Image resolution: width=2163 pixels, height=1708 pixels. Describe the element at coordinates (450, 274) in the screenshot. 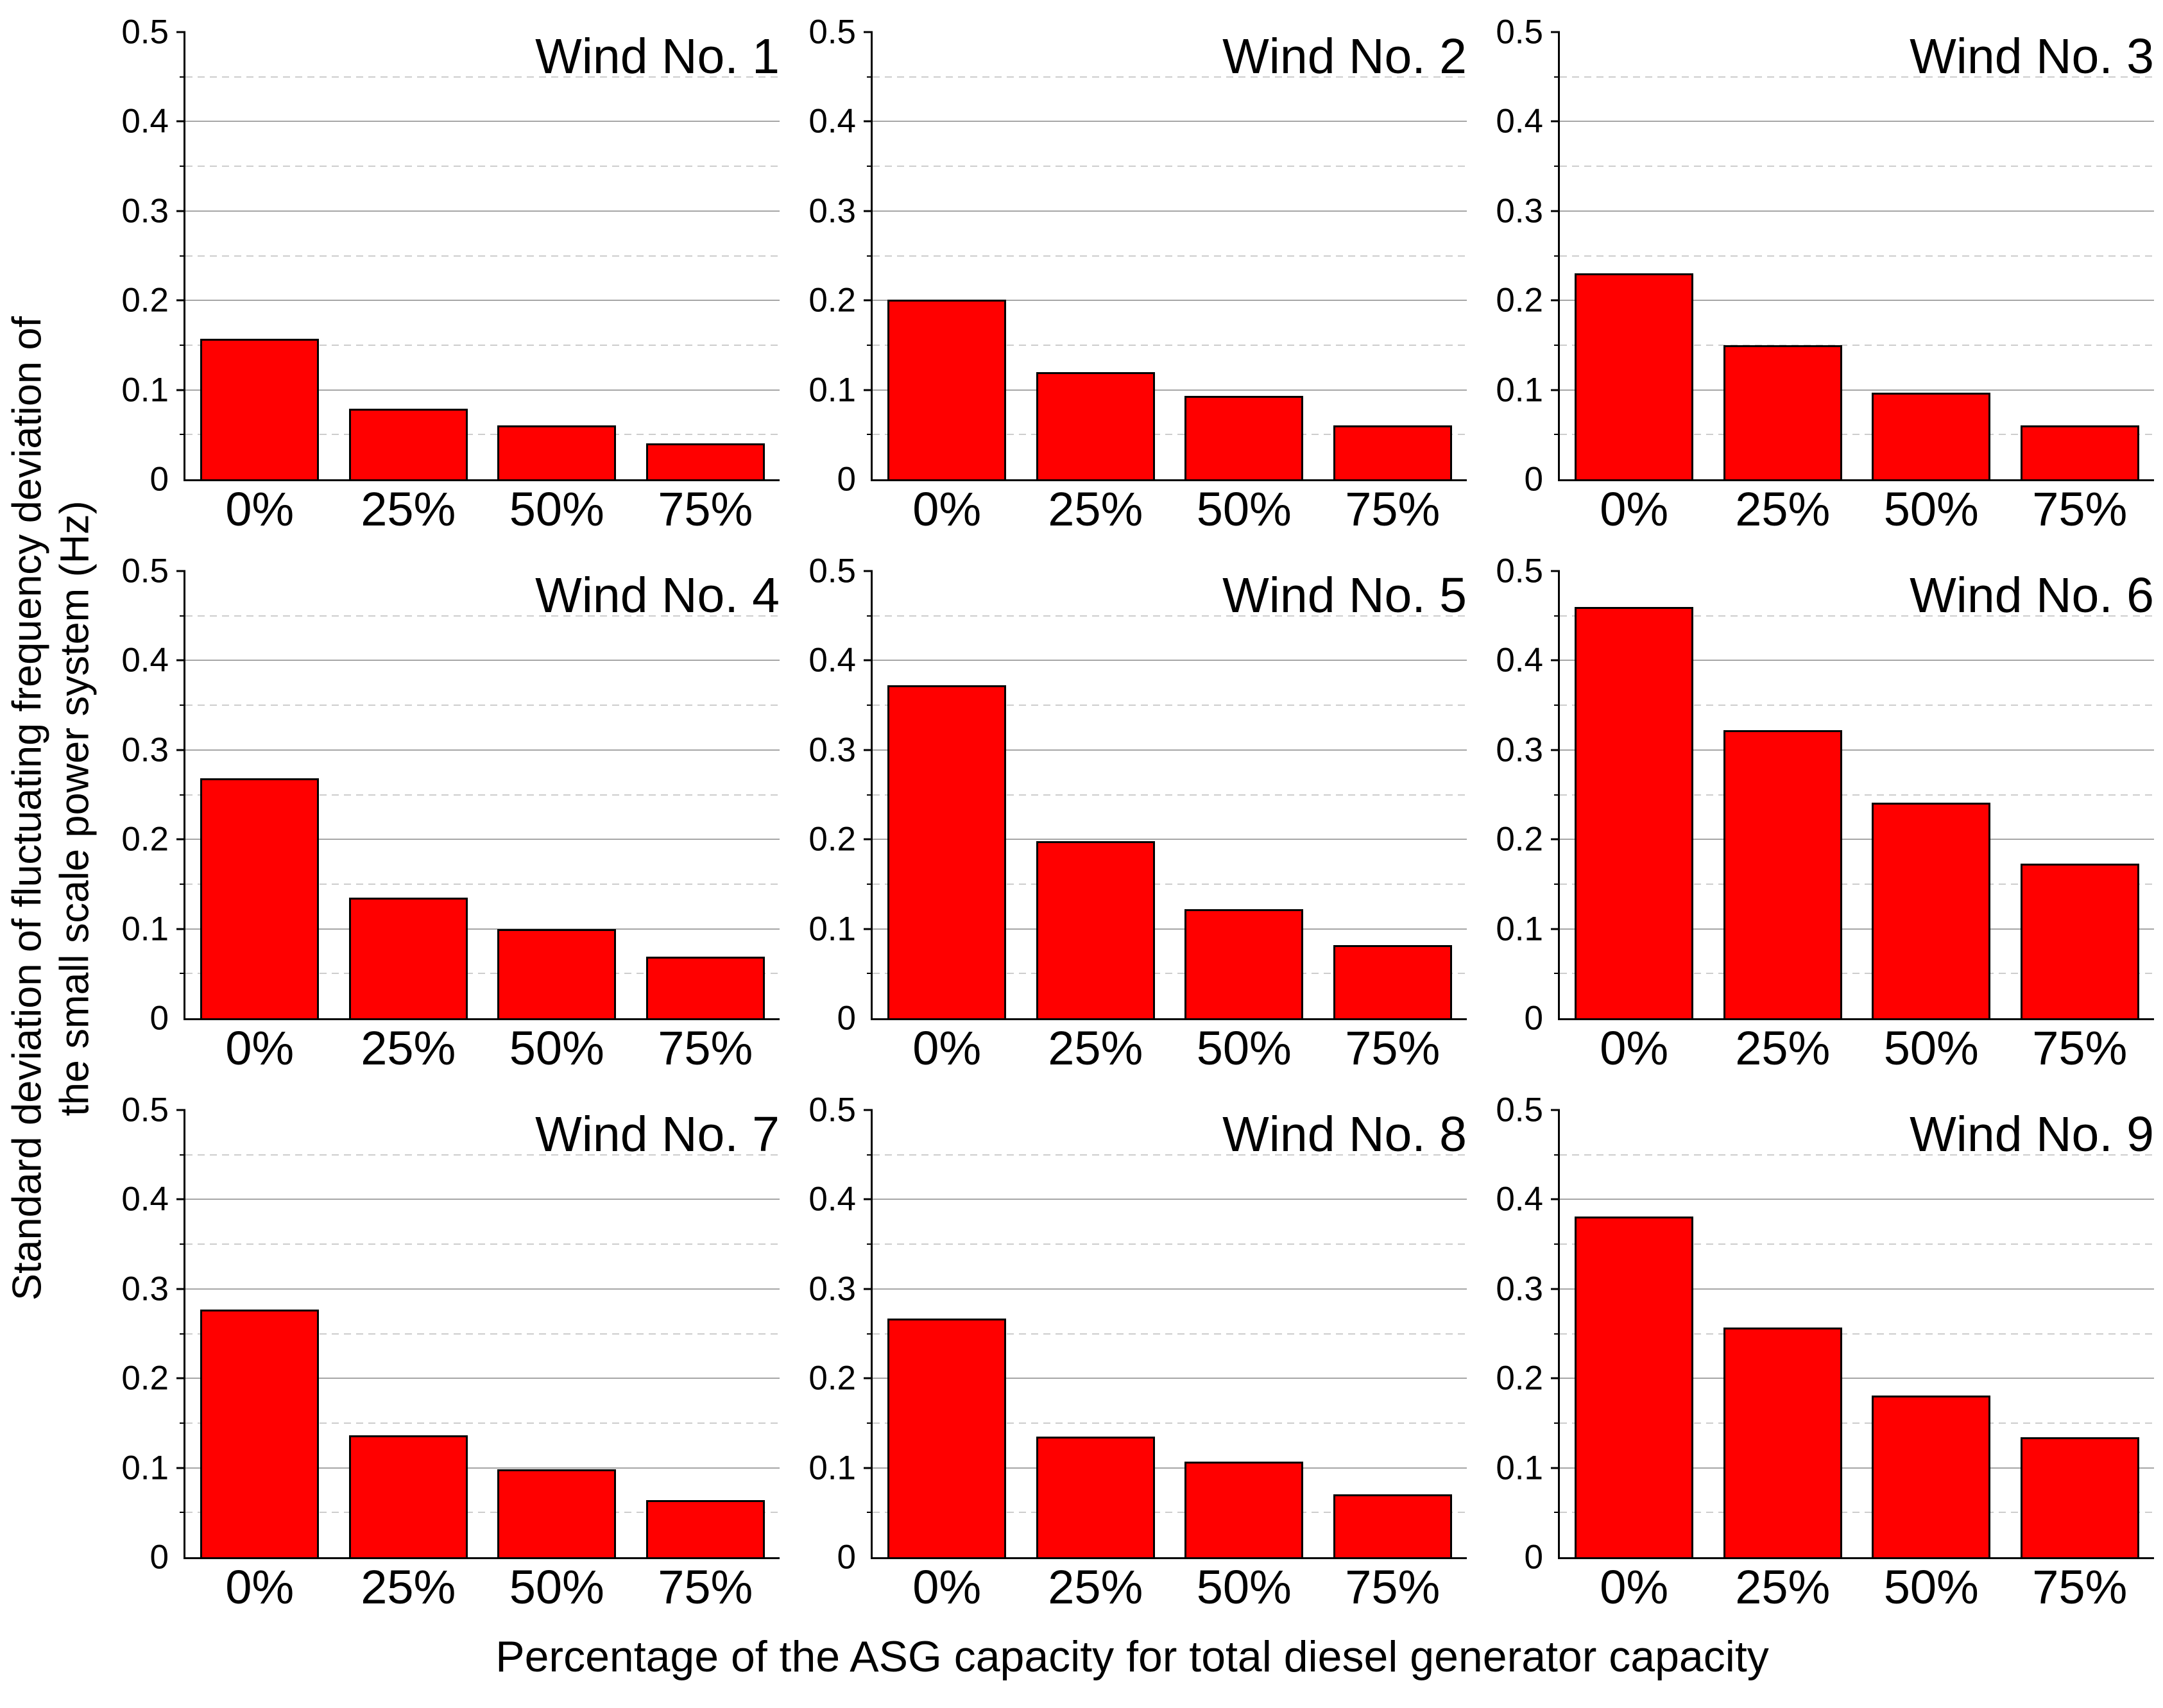

I see `plot-area-wind-no-1: 0 0.1 0.2 0.3 0.4 0.5 0% 25% 50% 75% Wind No. 1` at that location.